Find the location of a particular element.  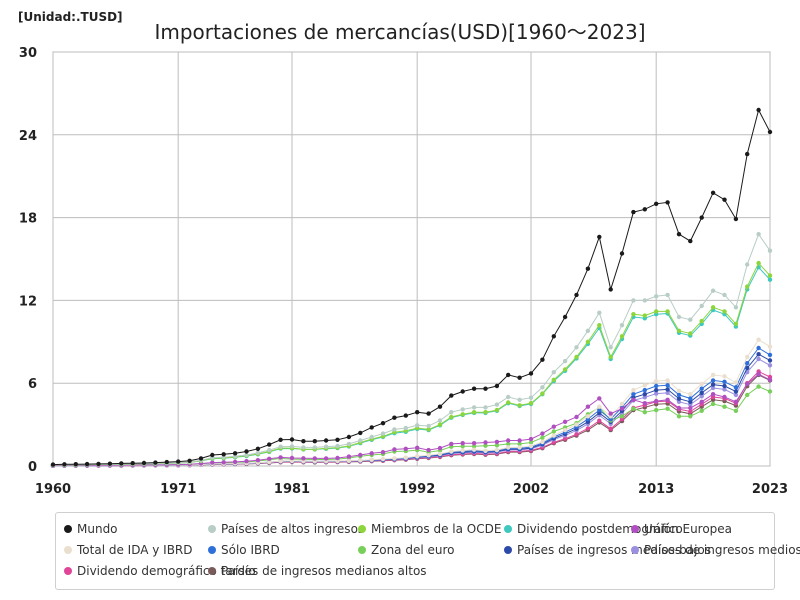

x-tick-label: 1971 is located at coordinates (178, 489).